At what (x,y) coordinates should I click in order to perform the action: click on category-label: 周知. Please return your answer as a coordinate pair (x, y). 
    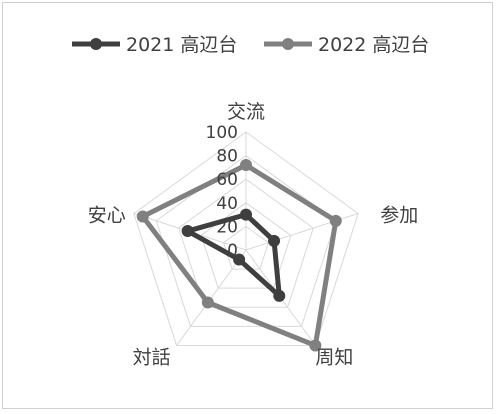
    Looking at the image, I should click on (334, 357).